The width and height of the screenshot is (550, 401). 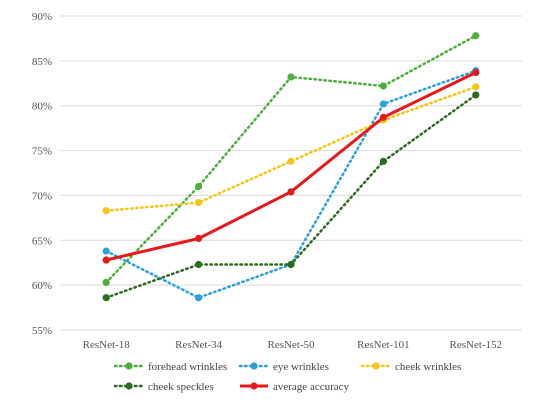 What do you see at coordinates (383, 345) in the screenshot?
I see `x-tick-label: ResNet-101` at bounding box center [383, 345].